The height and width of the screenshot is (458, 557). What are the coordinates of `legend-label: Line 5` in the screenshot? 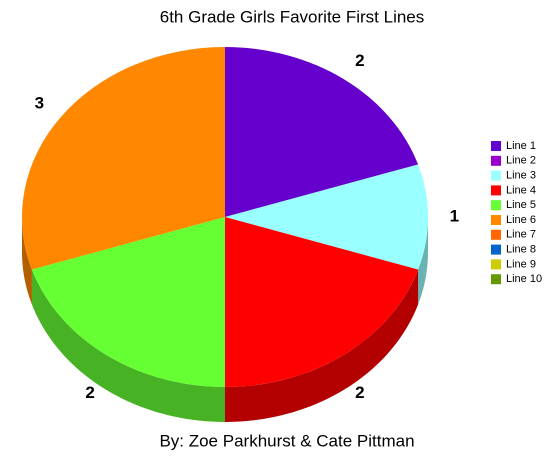 It's located at (521, 205).